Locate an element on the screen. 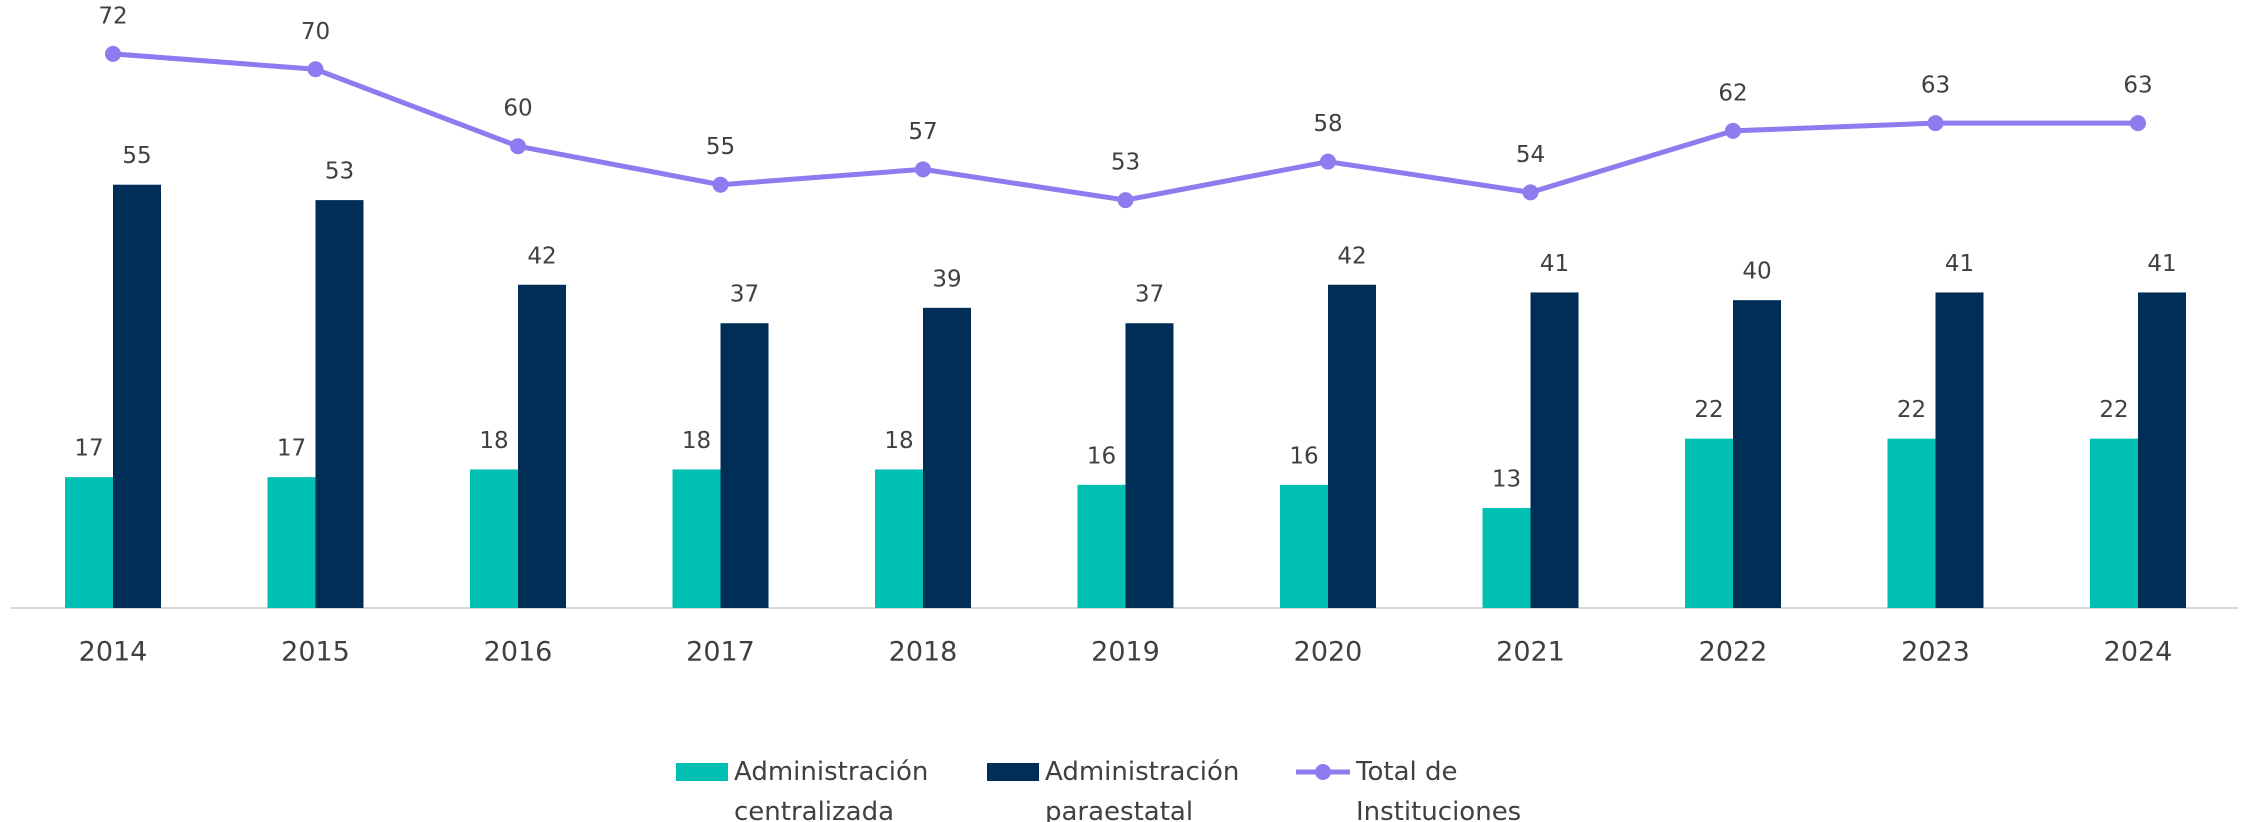 The image size is (2242, 822). legend-label: Total de Instituciones is located at coordinates (1439, 789).